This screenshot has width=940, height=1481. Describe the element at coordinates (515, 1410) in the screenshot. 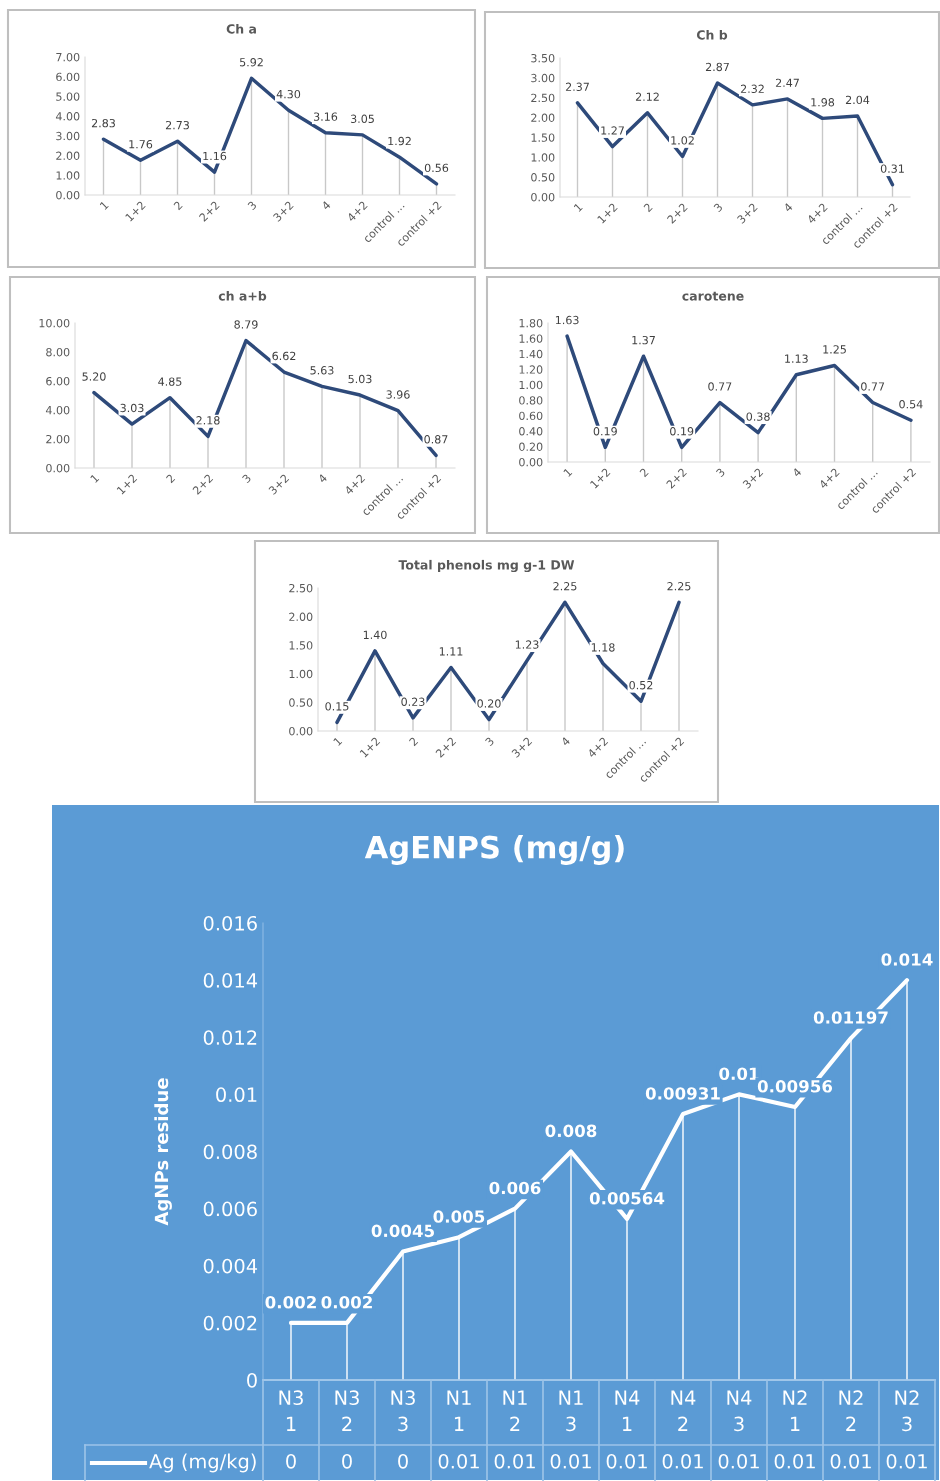

I see `x-tick-label: N1 2` at that location.